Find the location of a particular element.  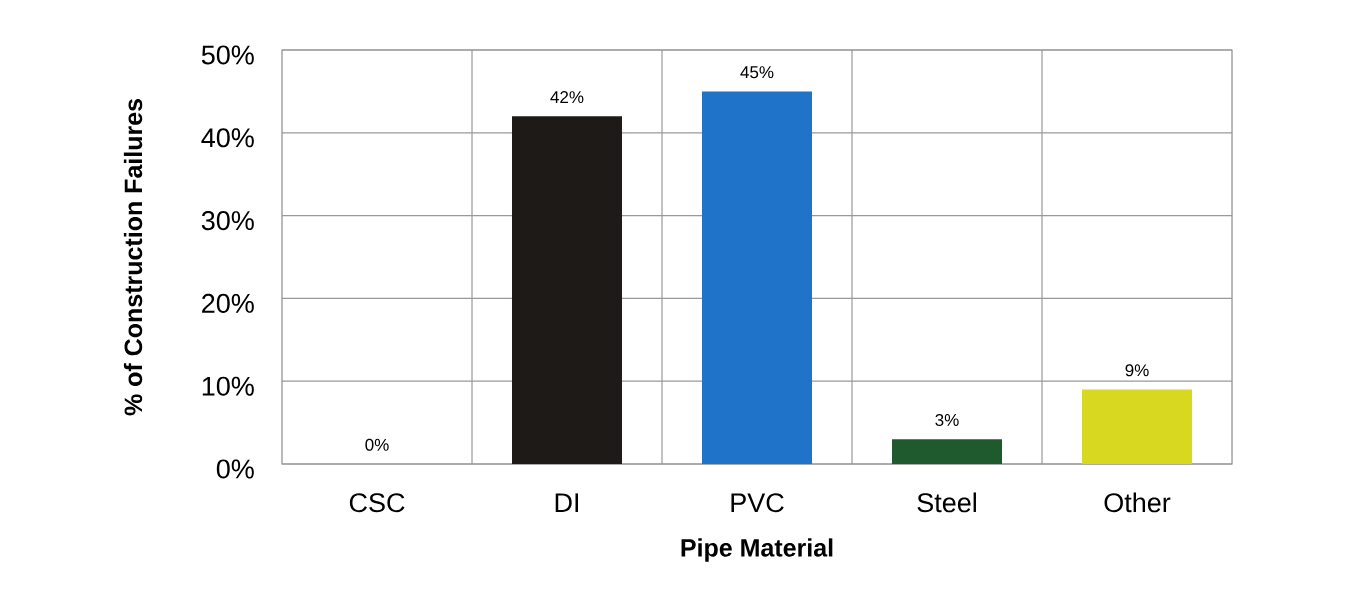

data-label: 9% is located at coordinates (1137, 370).